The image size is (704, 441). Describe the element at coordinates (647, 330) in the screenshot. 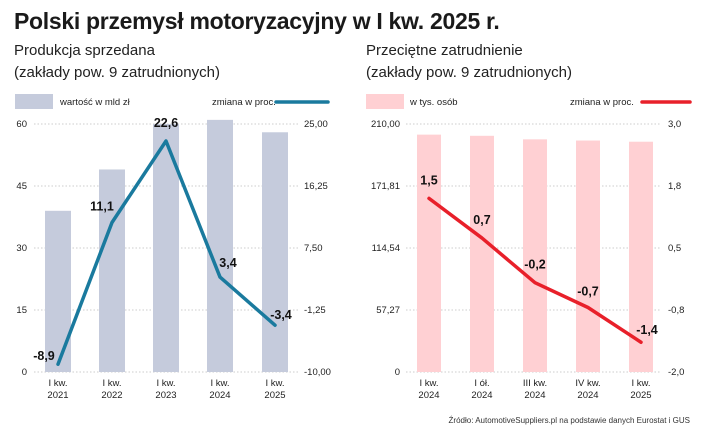

I see `right-data-label: -1,4` at that location.